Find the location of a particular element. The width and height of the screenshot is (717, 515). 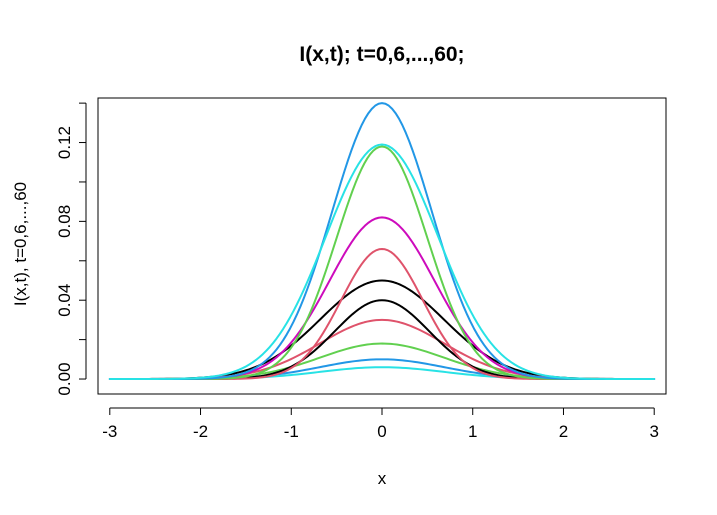

y-tick-label: 0.04 is located at coordinates (64, 300).